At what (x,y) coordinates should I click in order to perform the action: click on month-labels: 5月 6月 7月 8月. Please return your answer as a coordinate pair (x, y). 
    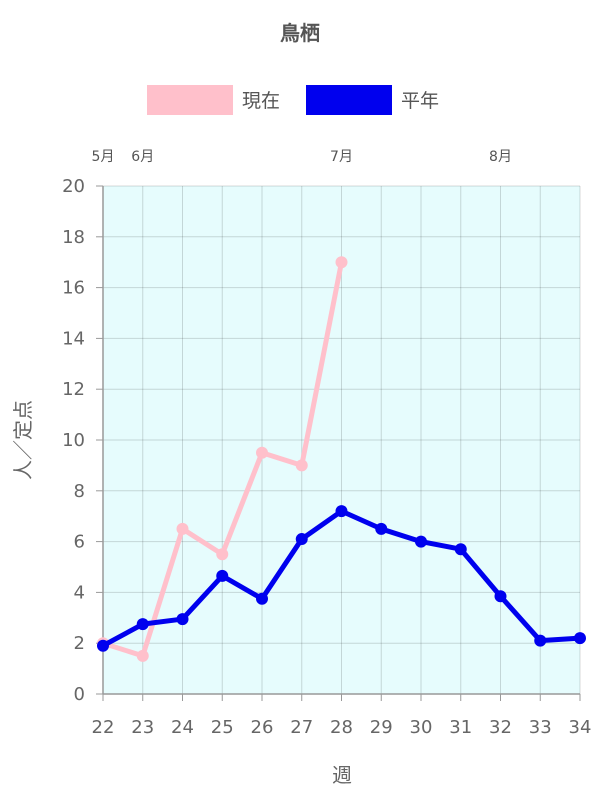
    Looking at the image, I should click on (302, 157).